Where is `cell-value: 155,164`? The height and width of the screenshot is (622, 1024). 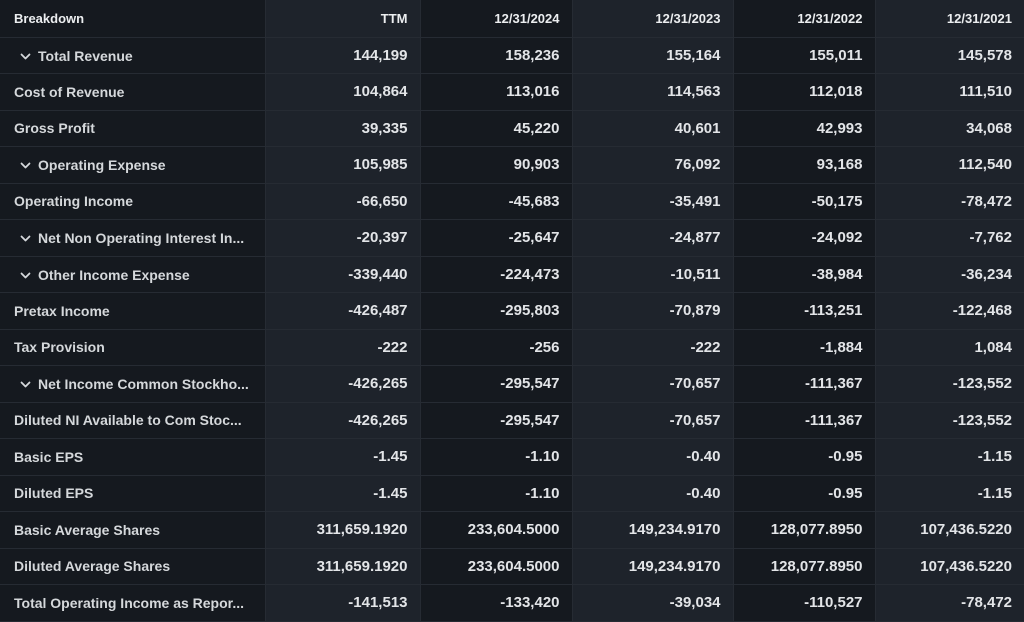 cell-value: 155,164 is located at coordinates (652, 55).